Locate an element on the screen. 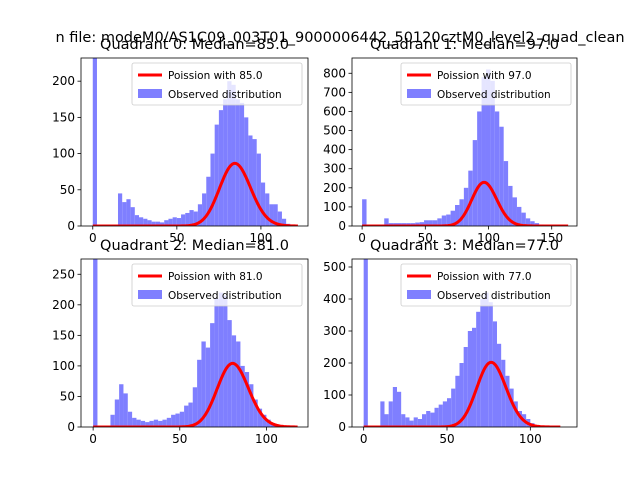  y-tick-label: 800 is located at coordinates (334, 73).